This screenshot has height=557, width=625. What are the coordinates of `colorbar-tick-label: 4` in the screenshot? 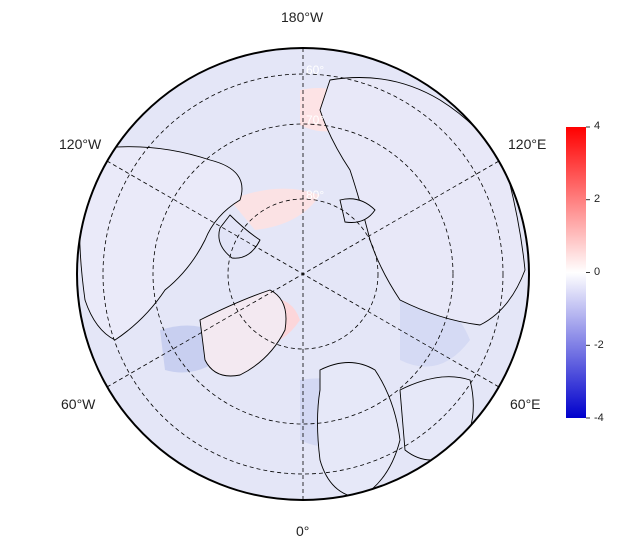 It's located at (597, 126).